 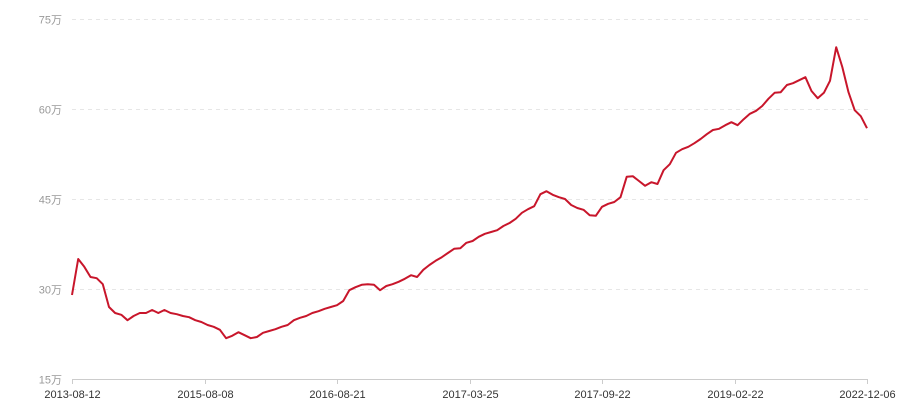 I want to click on y-axis: 15万 30万 45万 60万 75万, so click(x=50, y=201).